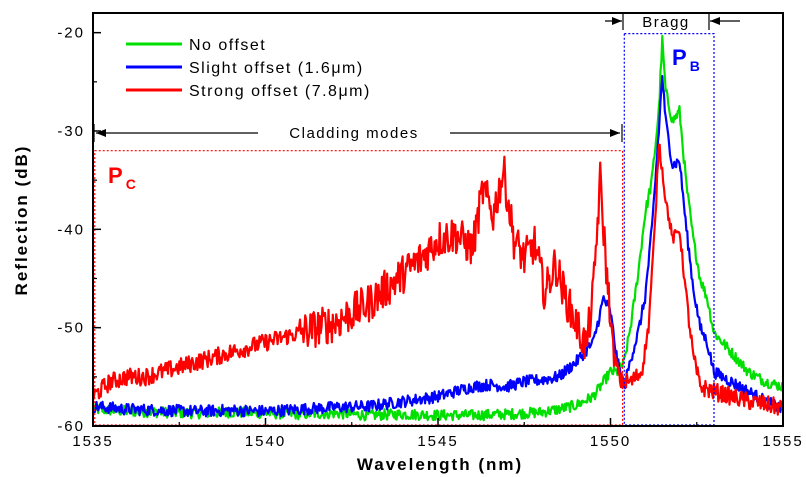 This screenshot has height=477, width=806. Describe the element at coordinates (666, 22) in the screenshot. I see `bragg-label: Bragg` at that location.